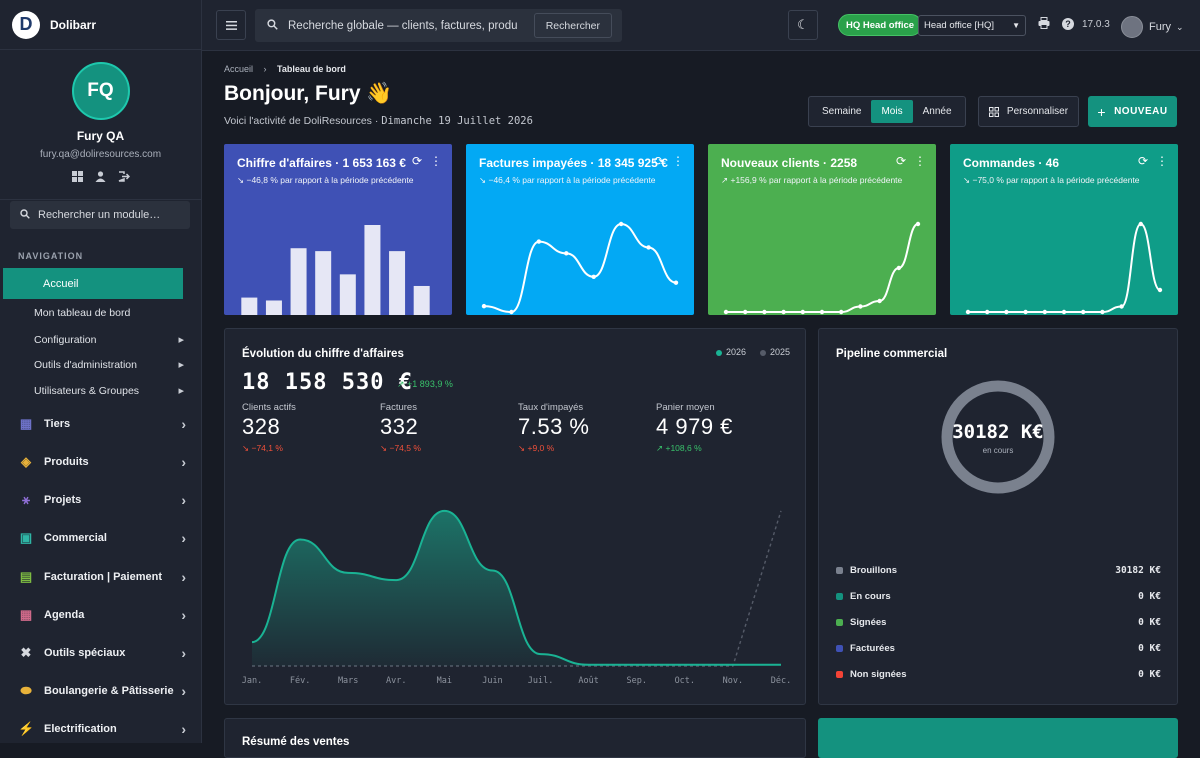 This screenshot has height=758, width=1200. What do you see at coordinates (492, 681) in the screenshot?
I see `x-tick-label: Juin` at bounding box center [492, 681].